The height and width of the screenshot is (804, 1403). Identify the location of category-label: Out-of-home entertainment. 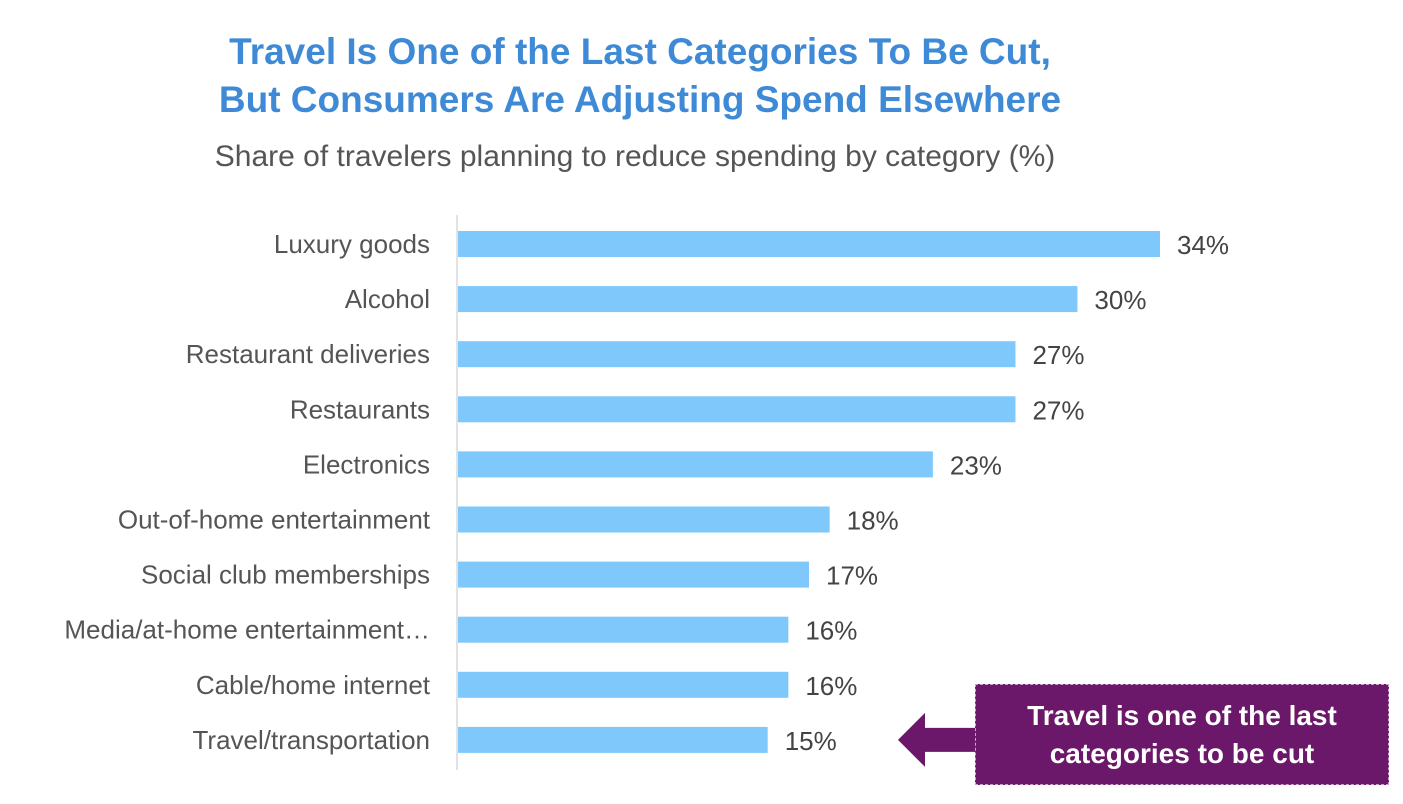
(274, 520).